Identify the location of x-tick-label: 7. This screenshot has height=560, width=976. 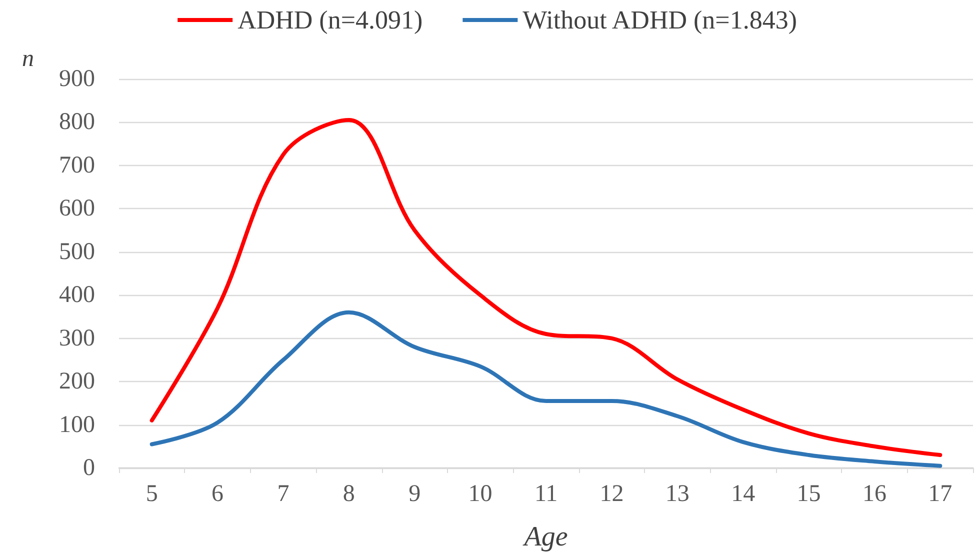
(283, 494).